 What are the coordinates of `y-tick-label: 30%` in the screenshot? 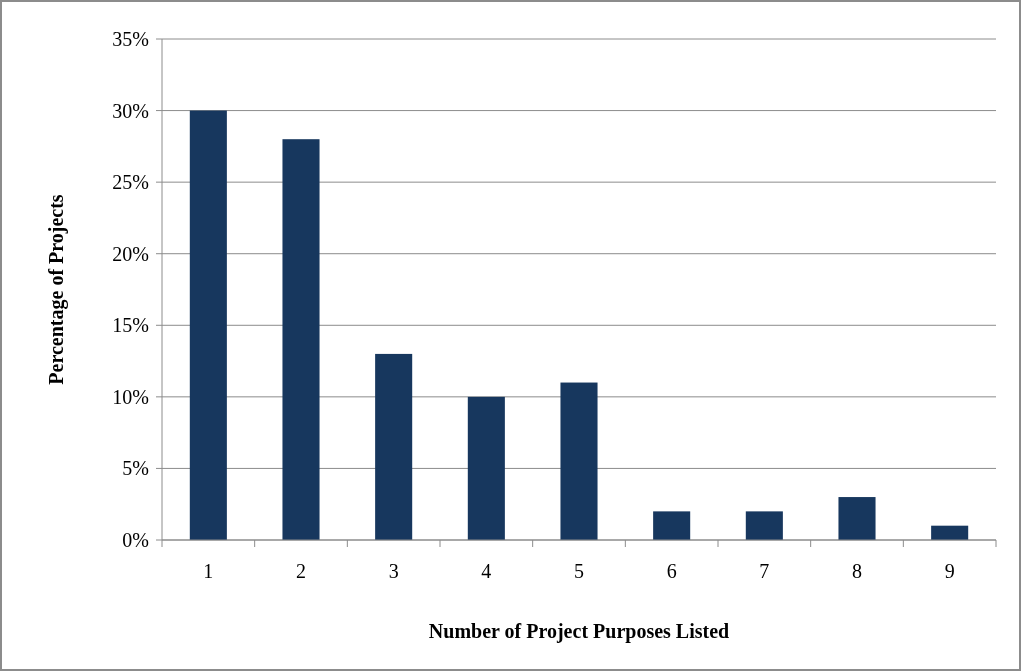 It's located at (130, 110).